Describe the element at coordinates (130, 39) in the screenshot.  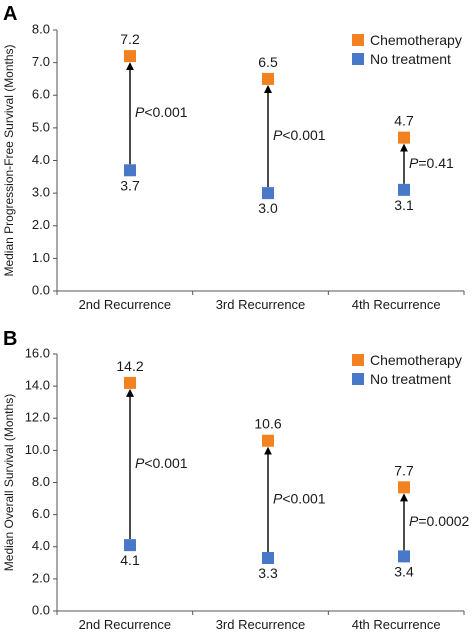
I see `chemotherapy-value-label: 7.2` at that location.